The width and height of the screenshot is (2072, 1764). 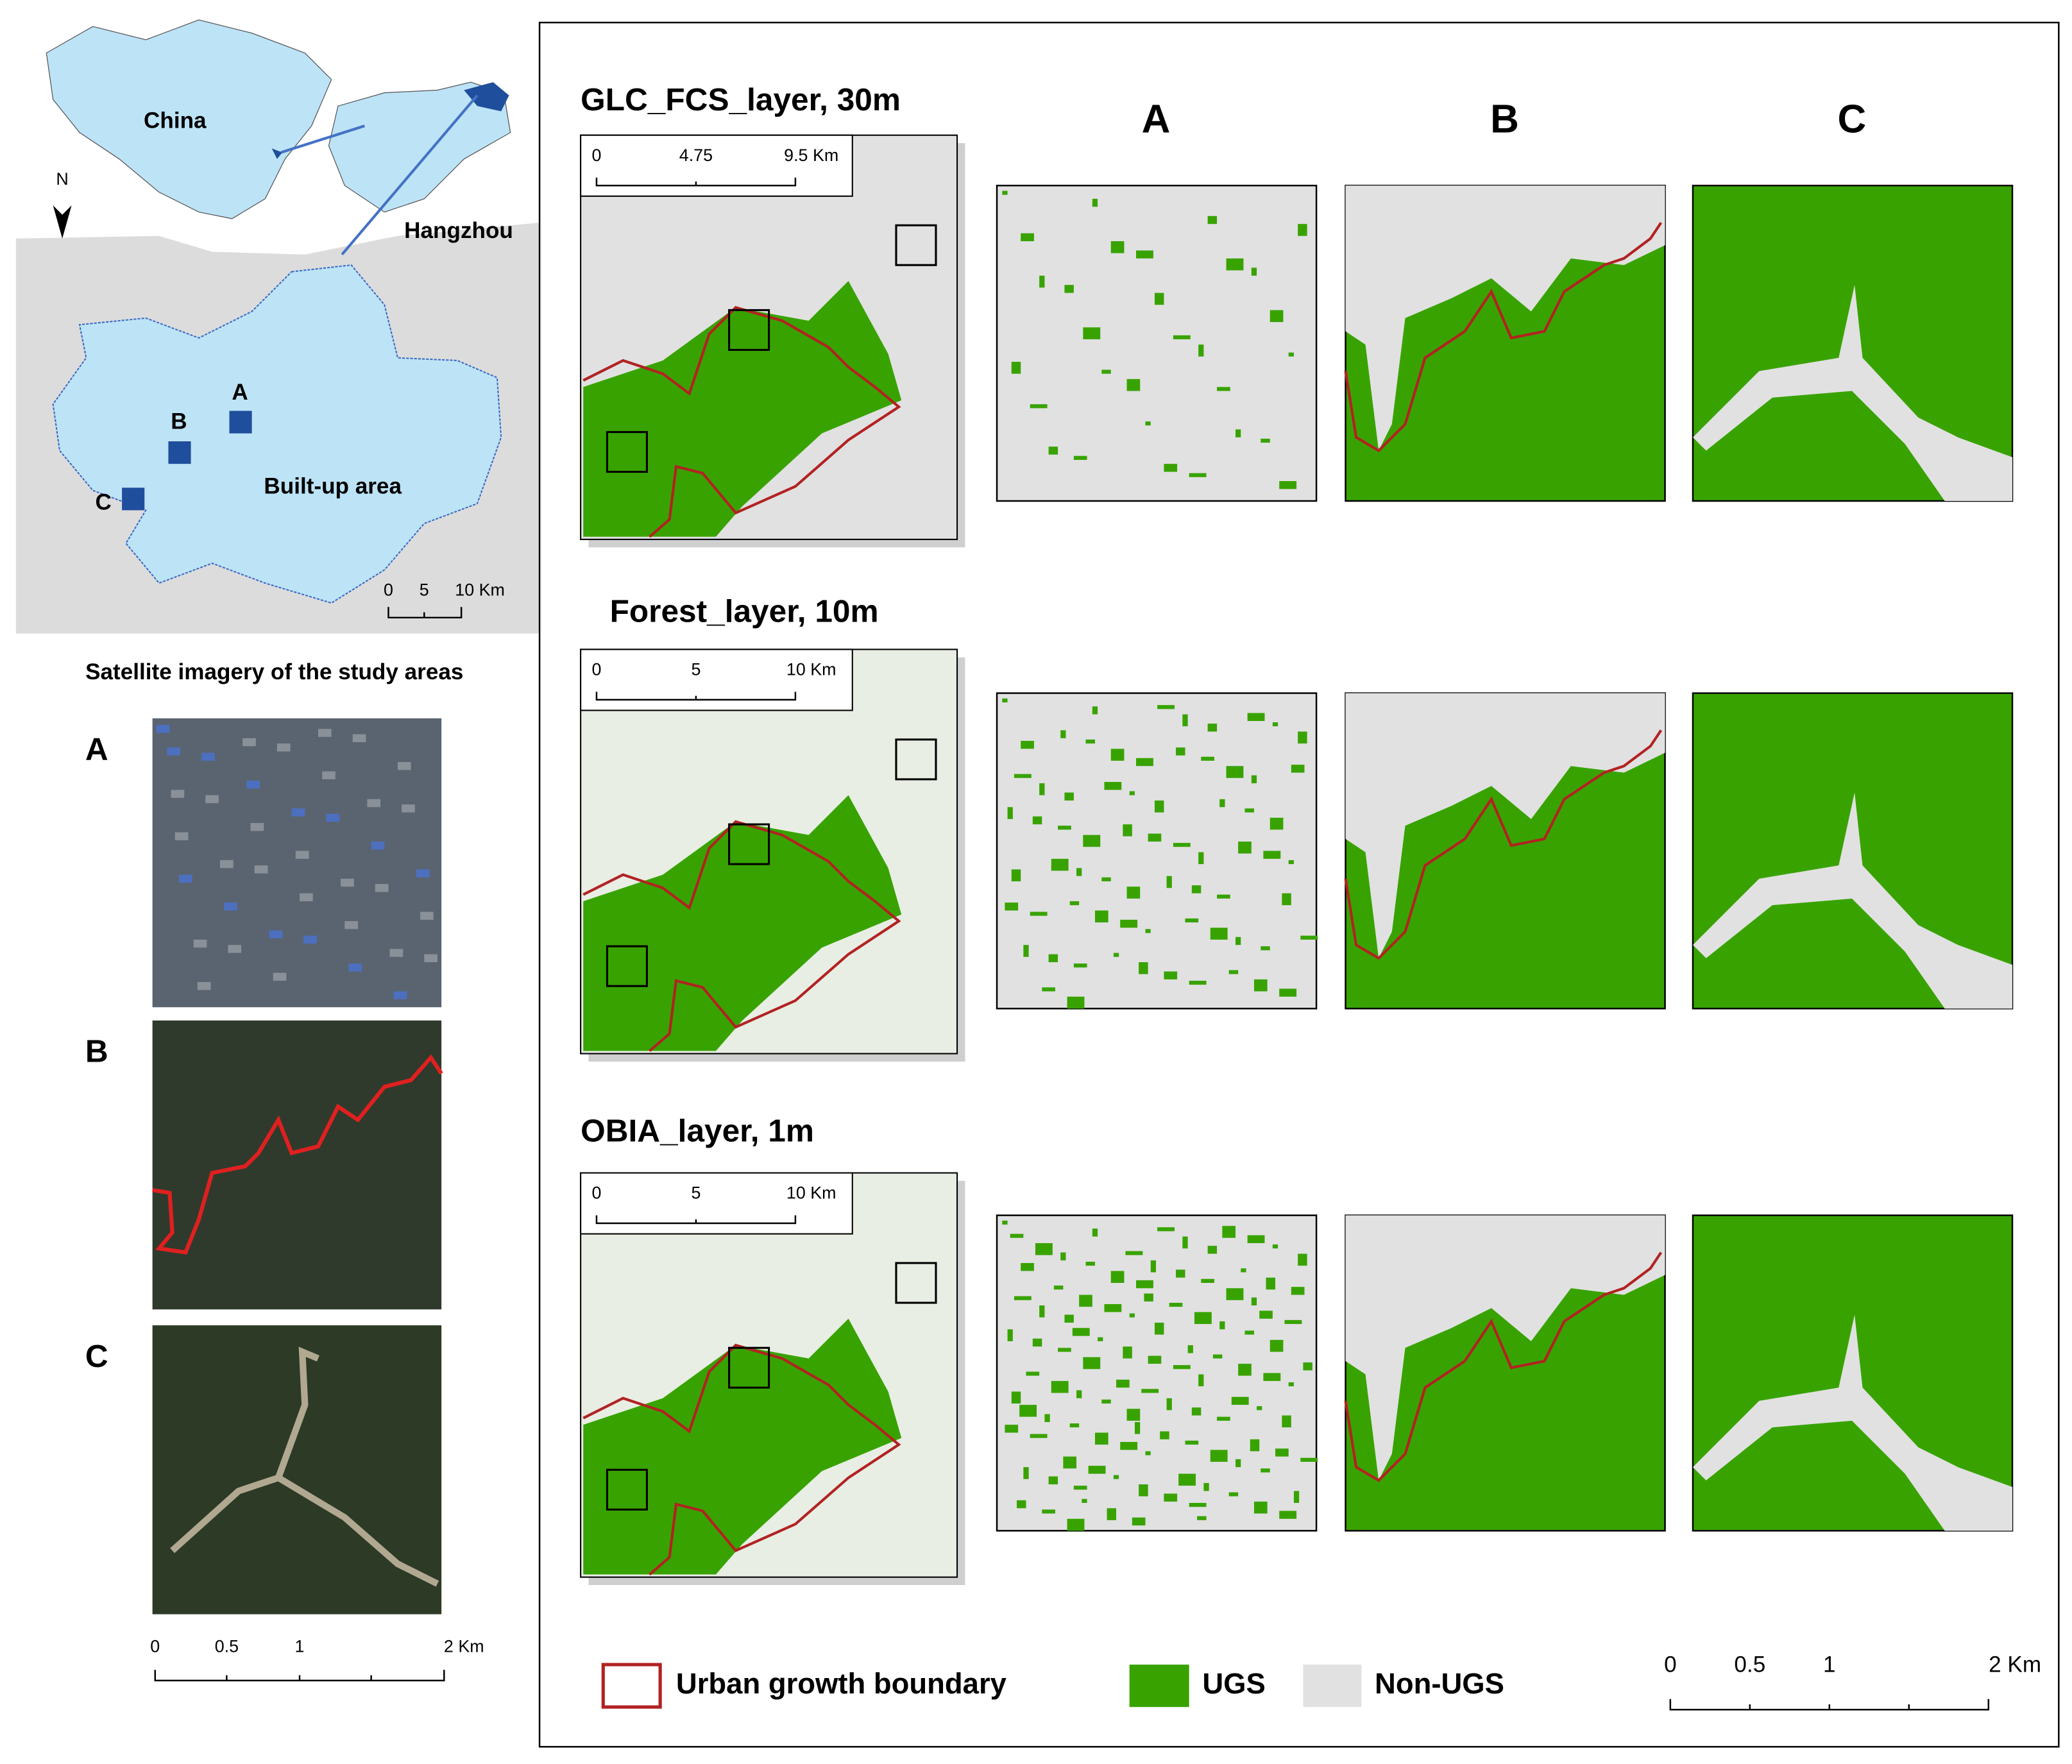 I want to click on scale-label: 10 Km, so click(x=811, y=669).